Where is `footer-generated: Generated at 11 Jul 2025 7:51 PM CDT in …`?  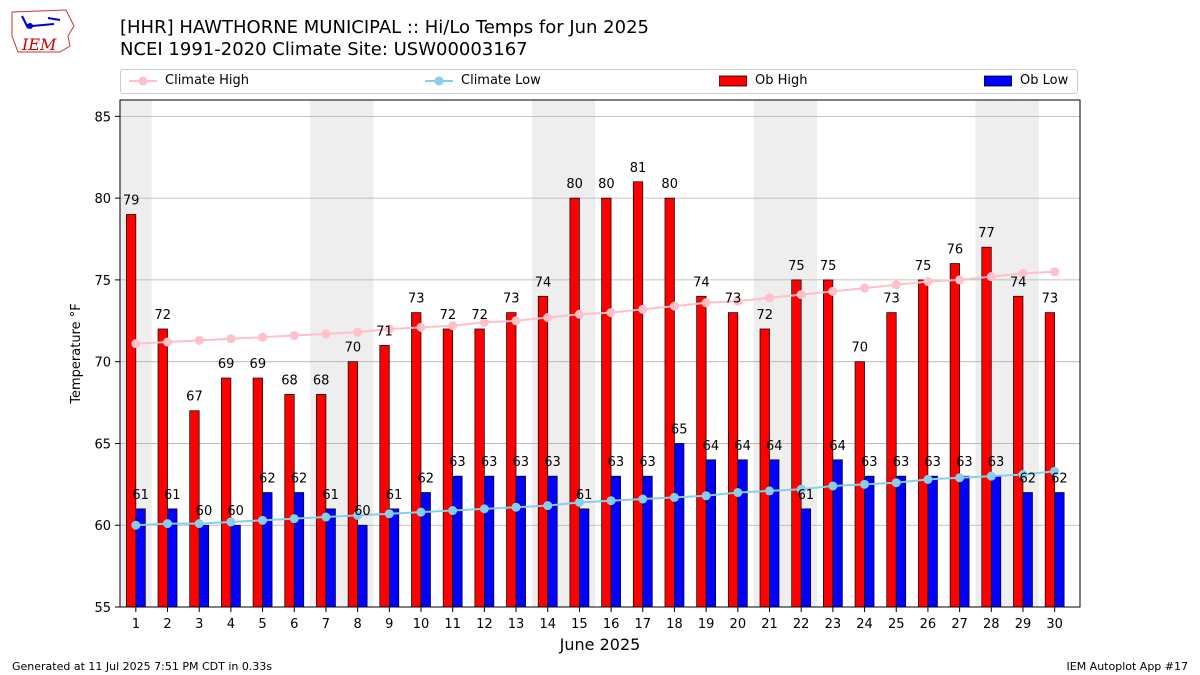
footer-generated: Generated at 11 Jul 2025 7:51 PM CDT in … is located at coordinates (142, 666).